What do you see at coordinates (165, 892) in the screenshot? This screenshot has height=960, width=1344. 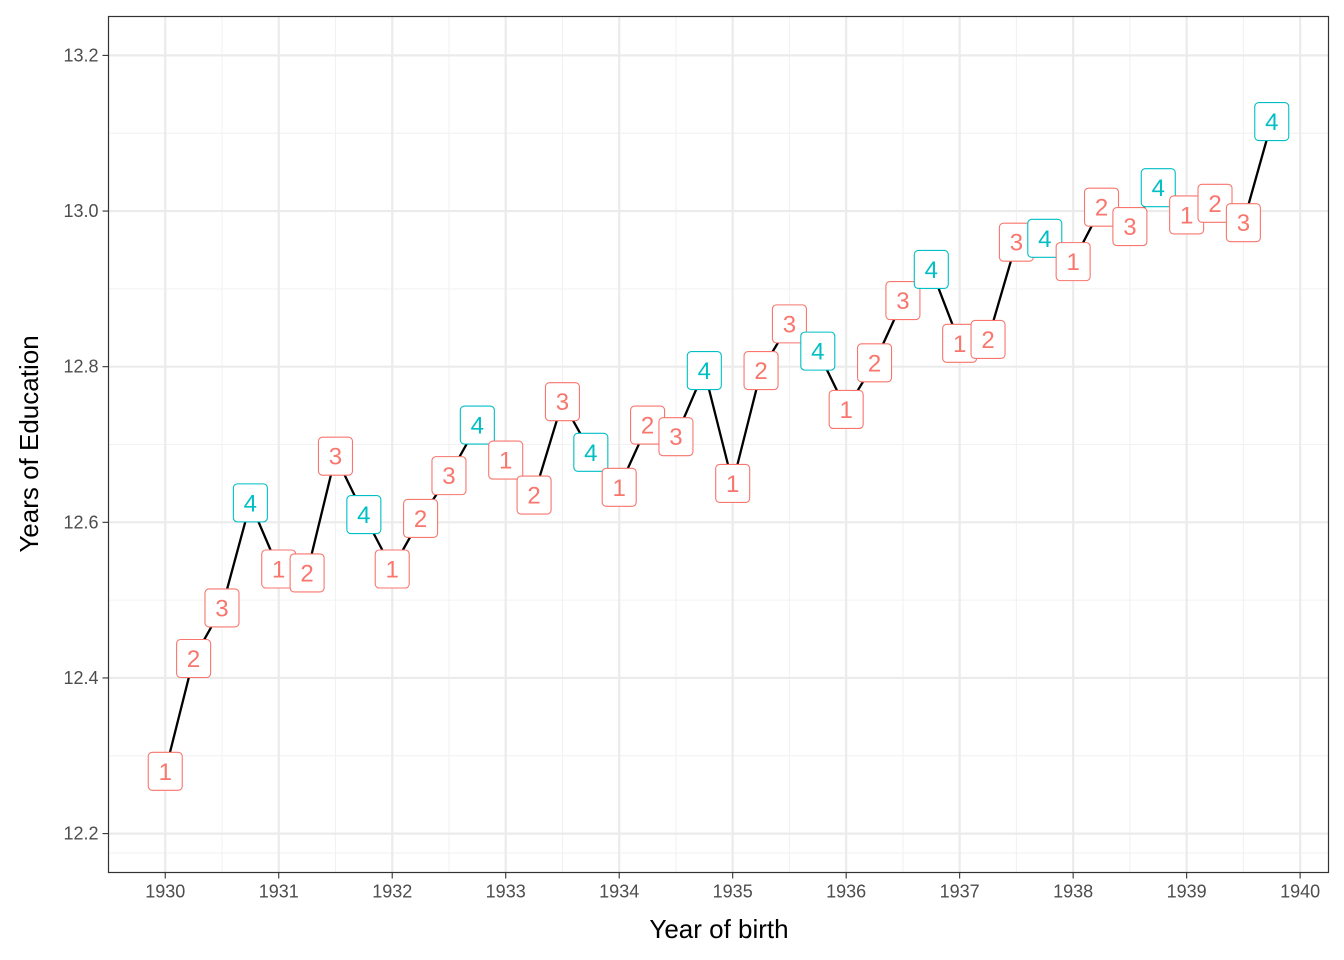 I see `x-tick-label: 1930` at bounding box center [165, 892].